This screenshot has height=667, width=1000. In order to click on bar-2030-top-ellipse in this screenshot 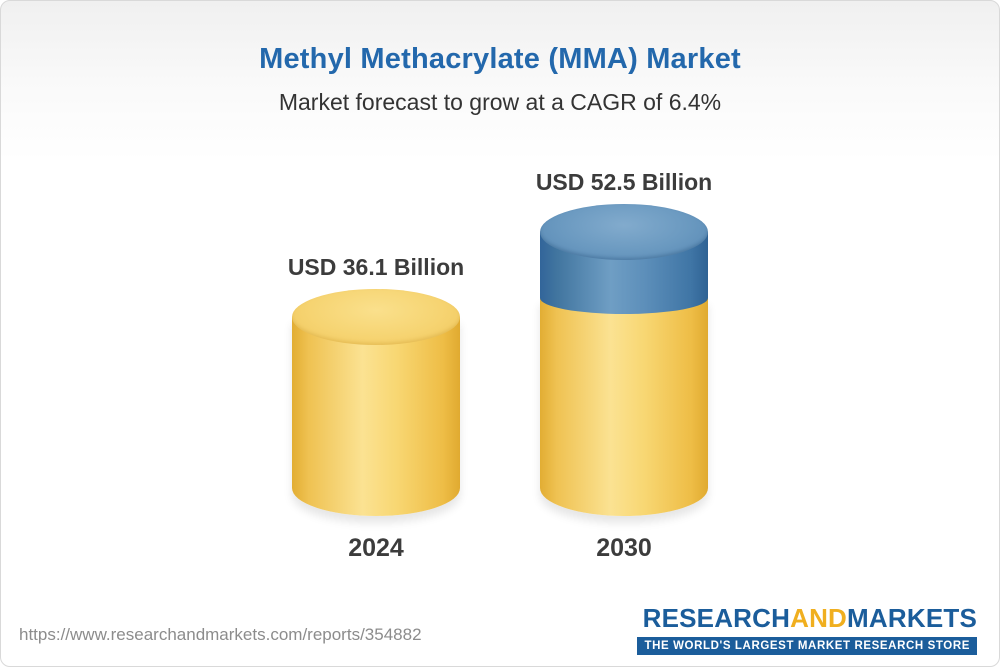, I will do `click(624, 232)`.